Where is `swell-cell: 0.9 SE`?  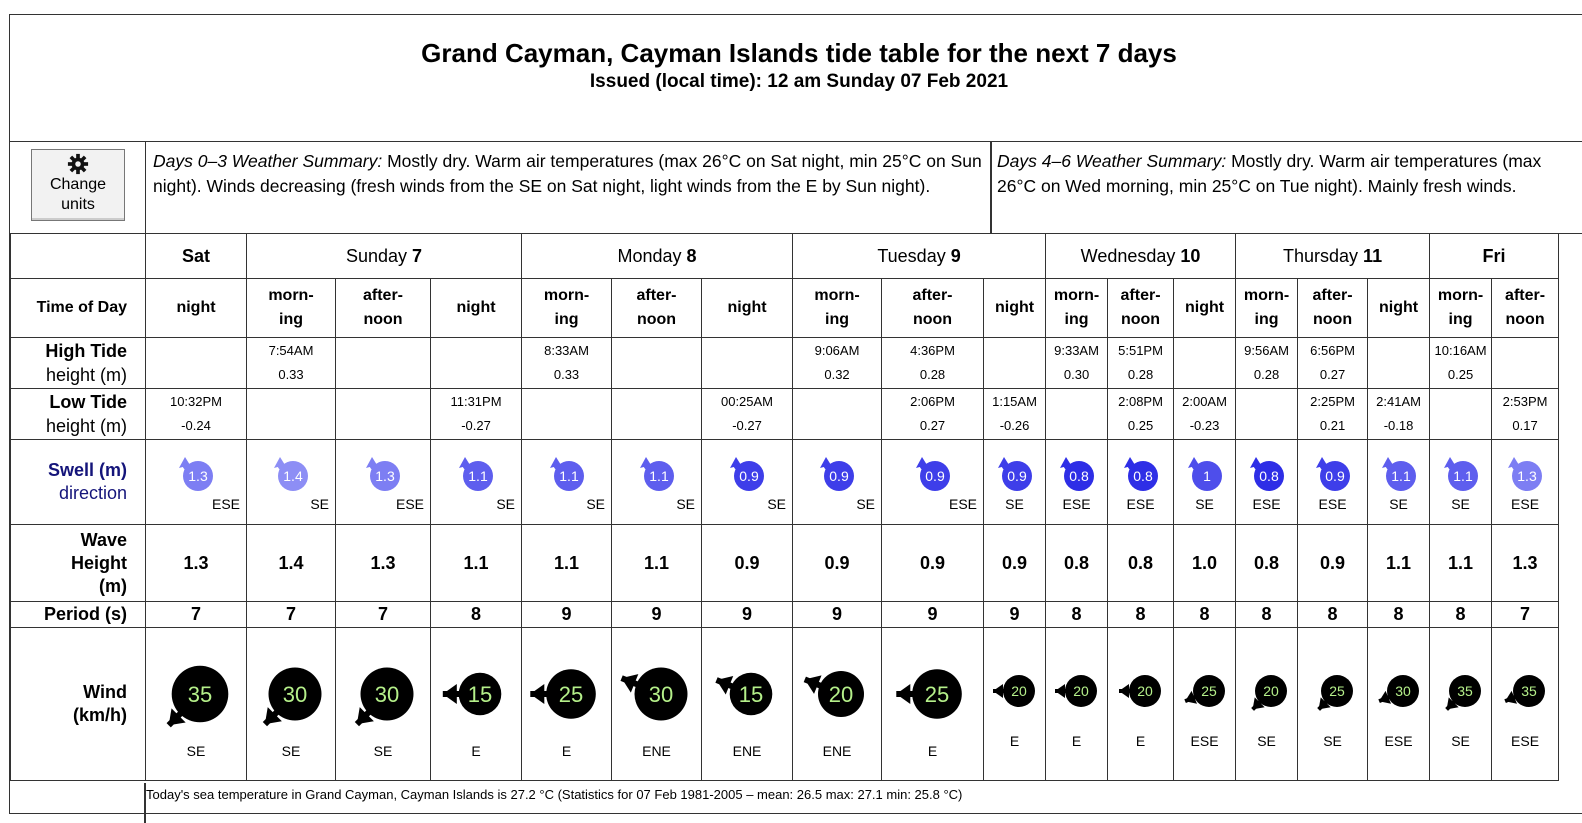
swell-cell: 0.9 SE is located at coordinates (837, 482).